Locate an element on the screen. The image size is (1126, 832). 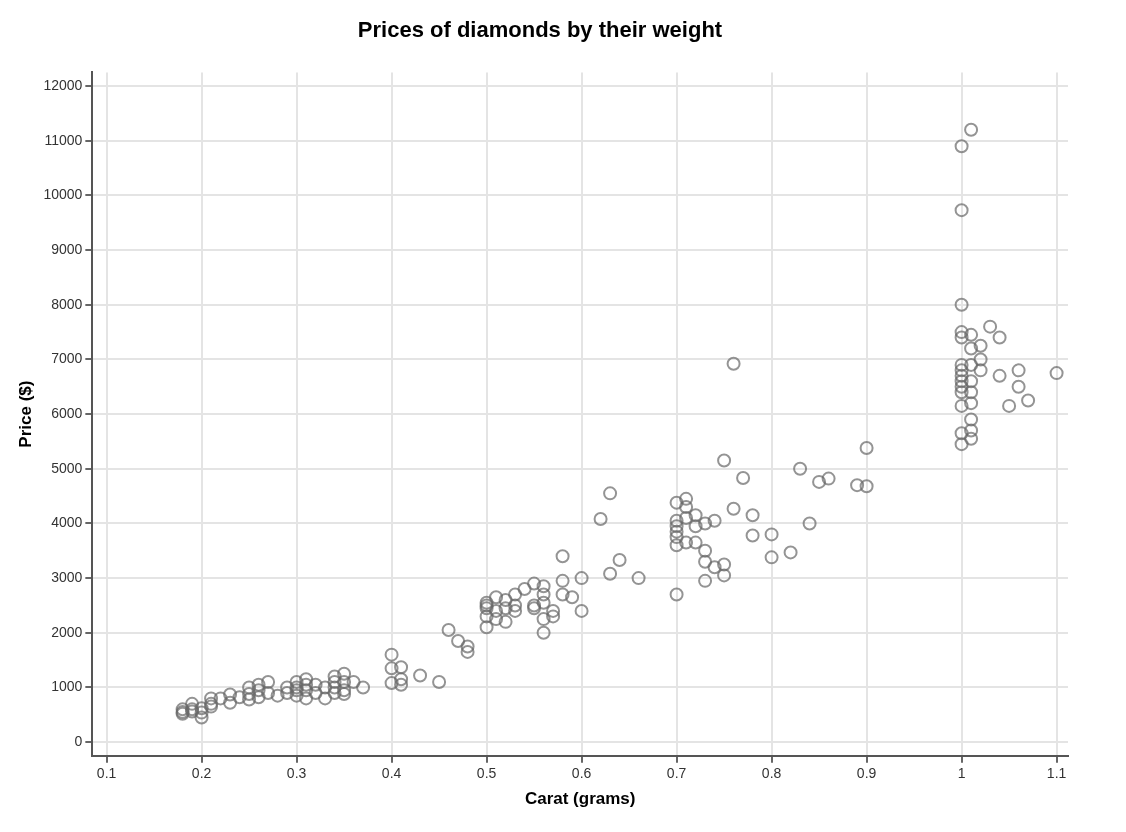
x-tick-label: 0.3 is located at coordinates (296, 773).